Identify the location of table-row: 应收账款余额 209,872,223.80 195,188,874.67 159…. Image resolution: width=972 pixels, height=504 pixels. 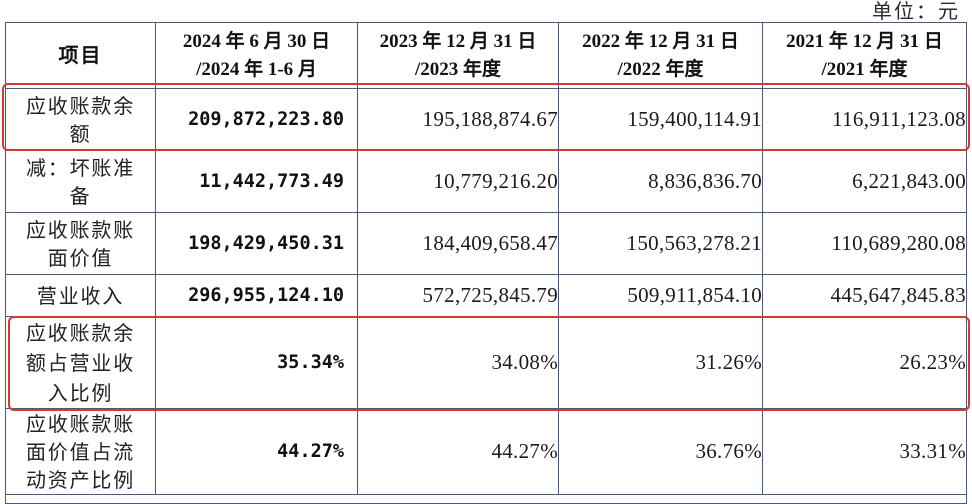
(486, 119).